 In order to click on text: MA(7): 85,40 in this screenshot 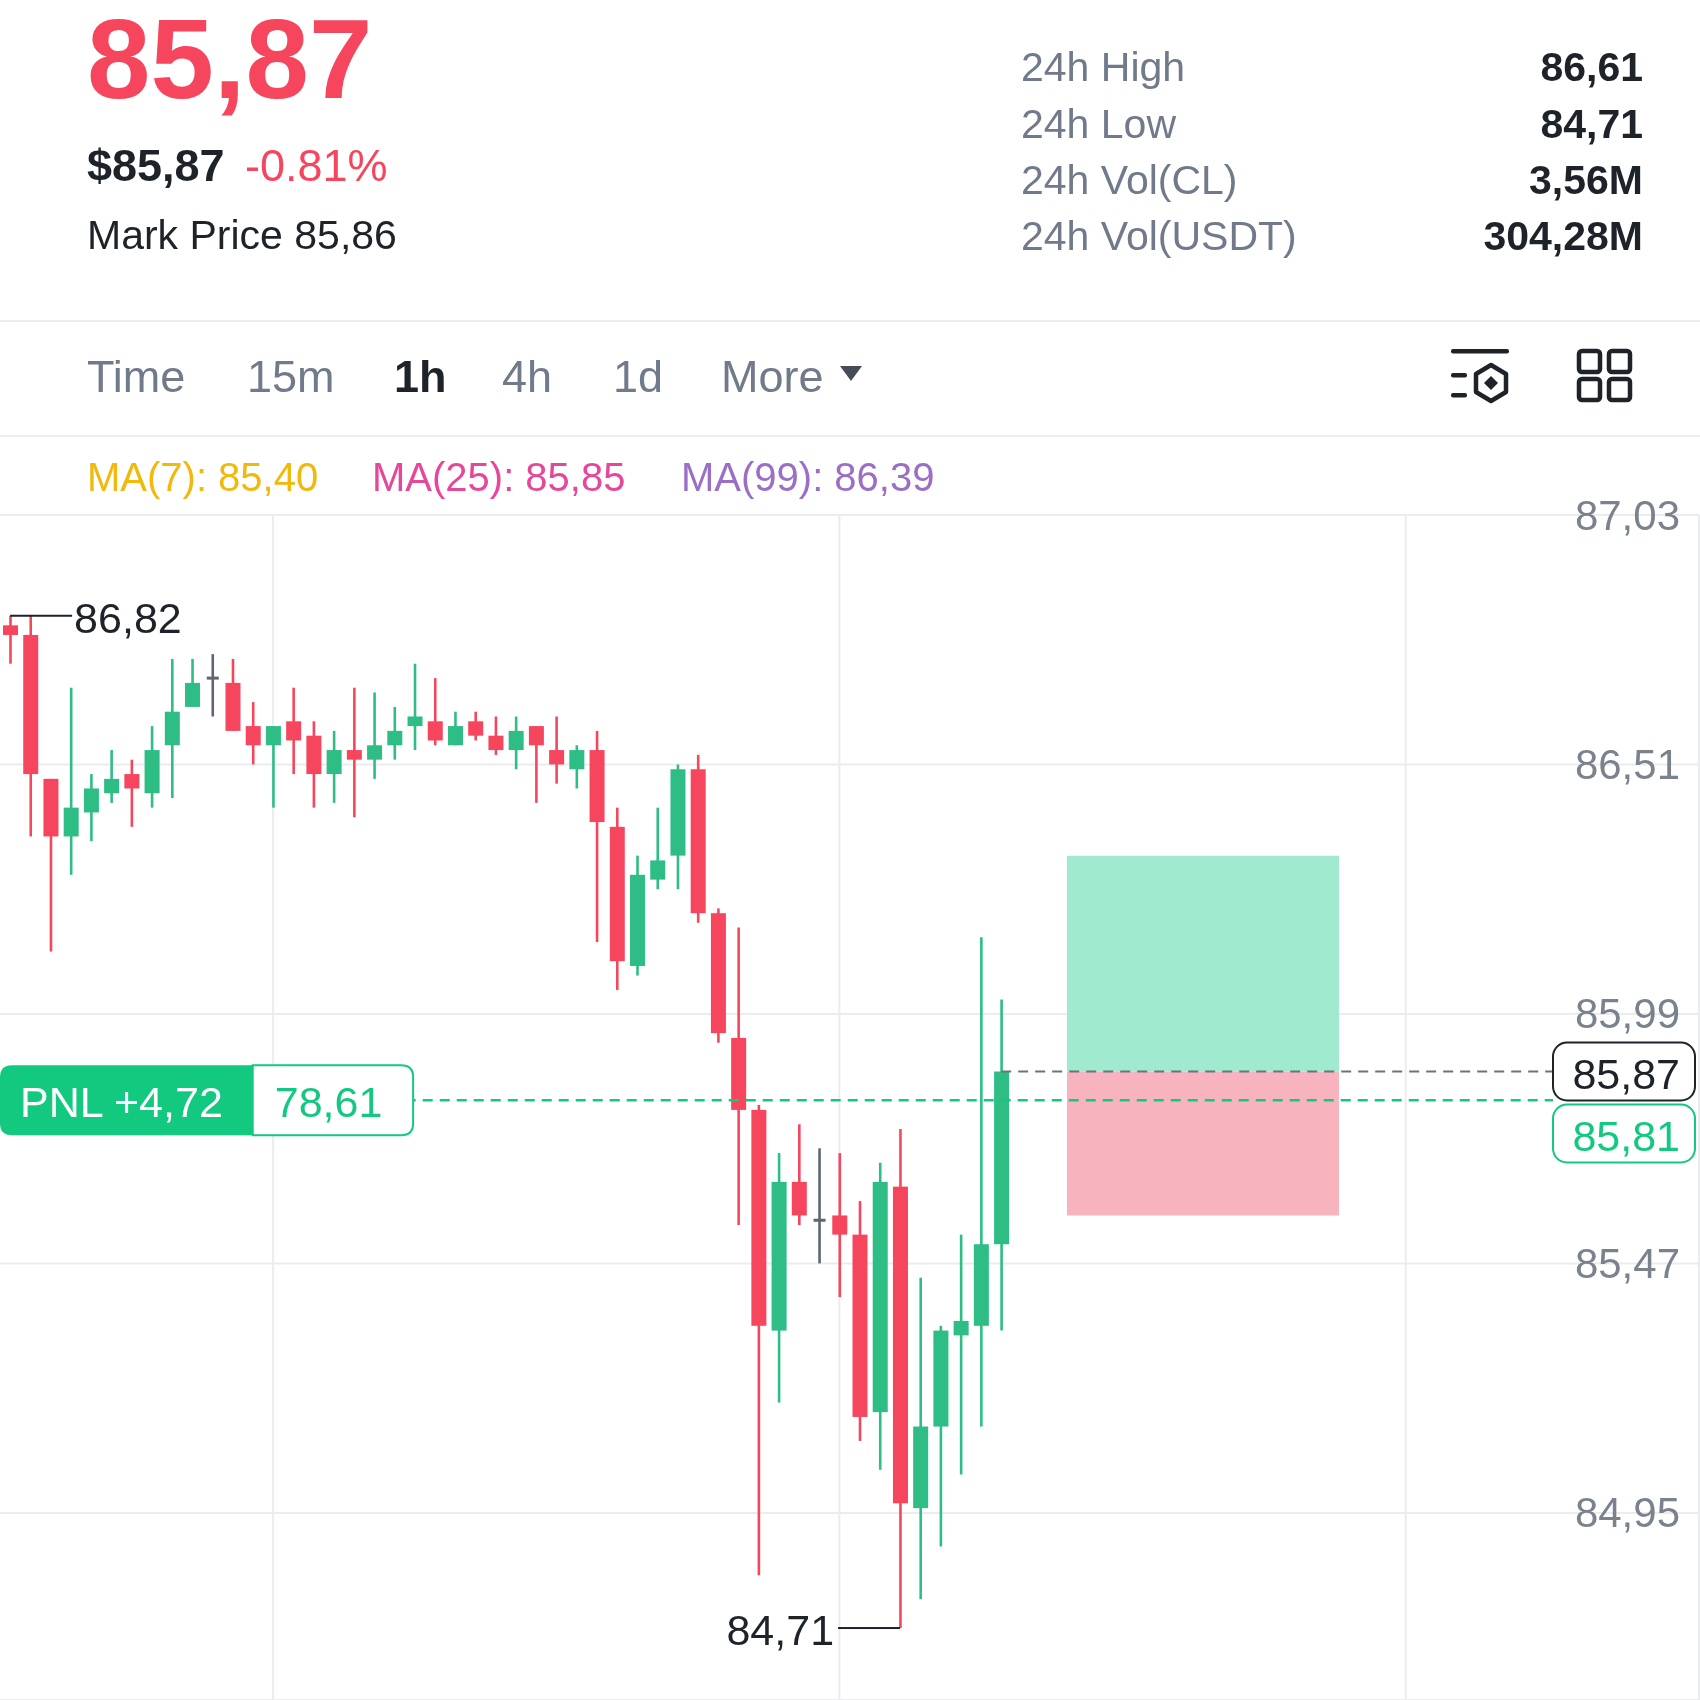, I will do `click(203, 477)`.